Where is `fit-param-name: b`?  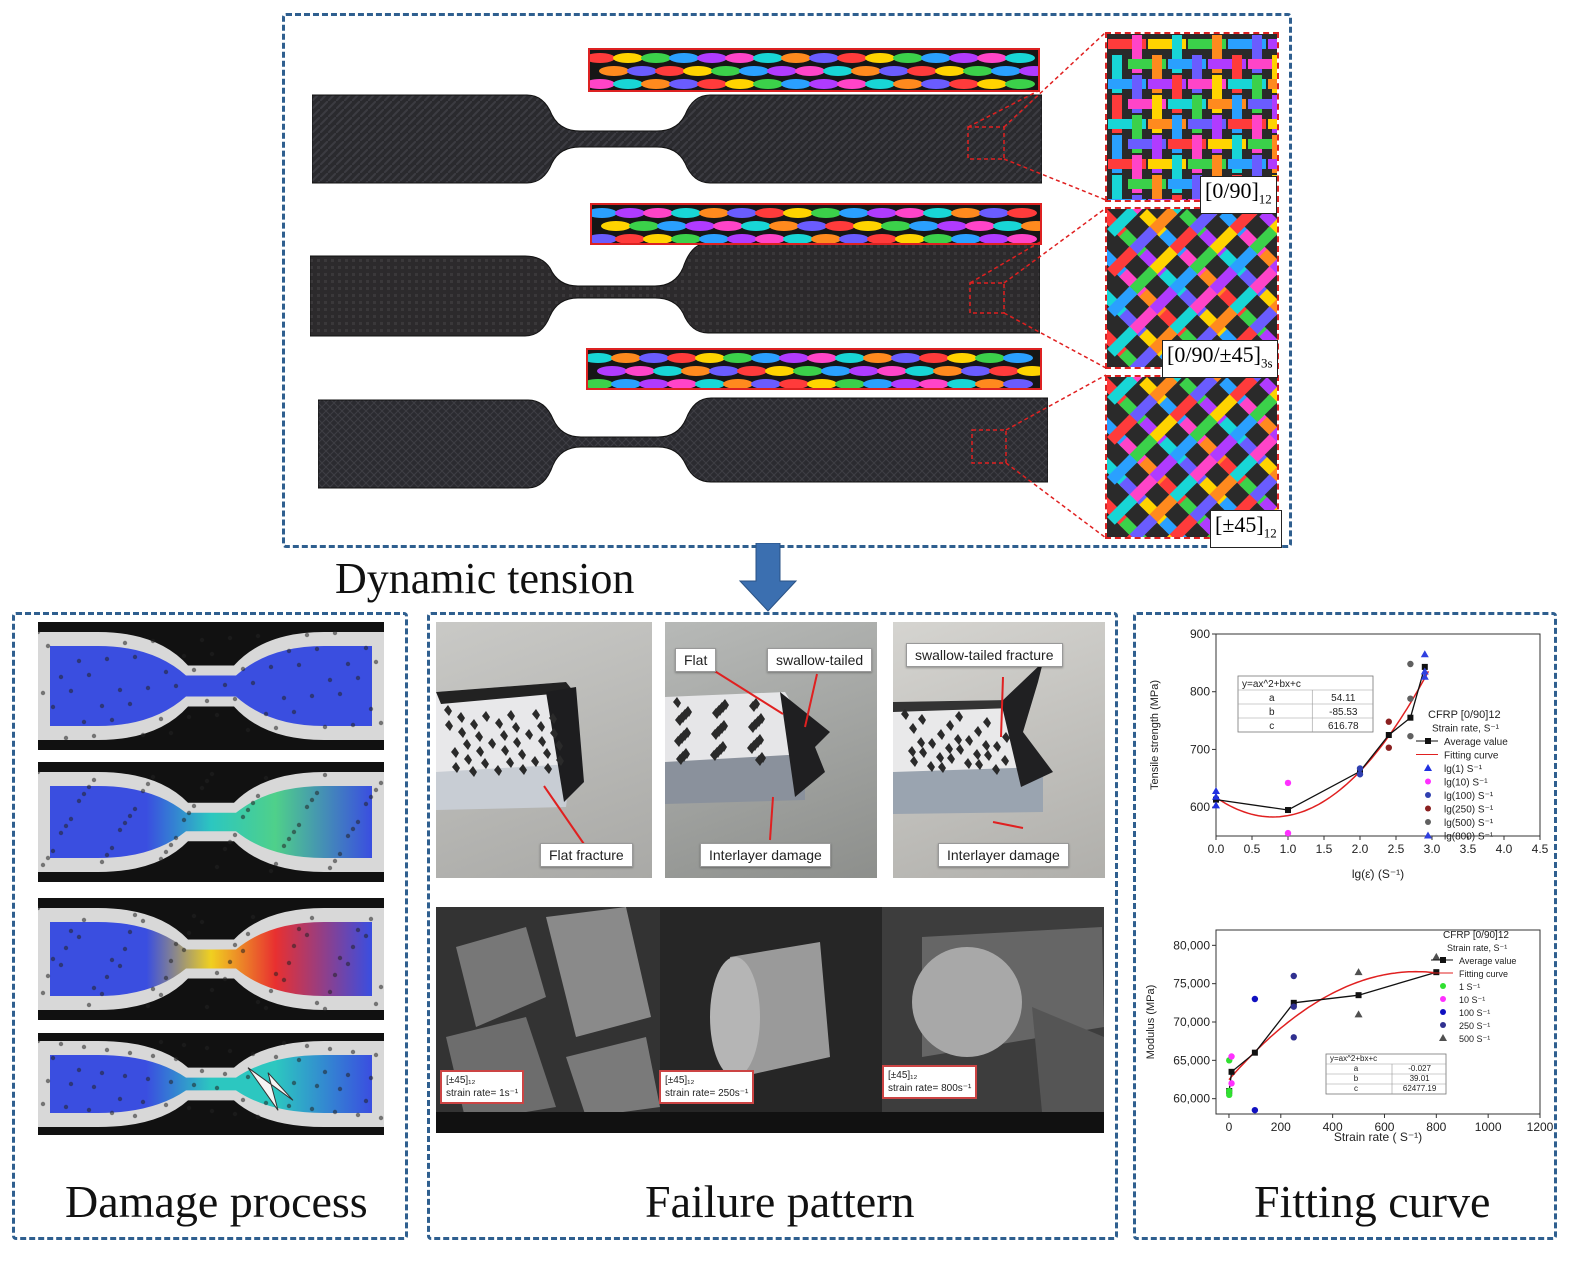 fit-param-name: b is located at coordinates (1356, 1078).